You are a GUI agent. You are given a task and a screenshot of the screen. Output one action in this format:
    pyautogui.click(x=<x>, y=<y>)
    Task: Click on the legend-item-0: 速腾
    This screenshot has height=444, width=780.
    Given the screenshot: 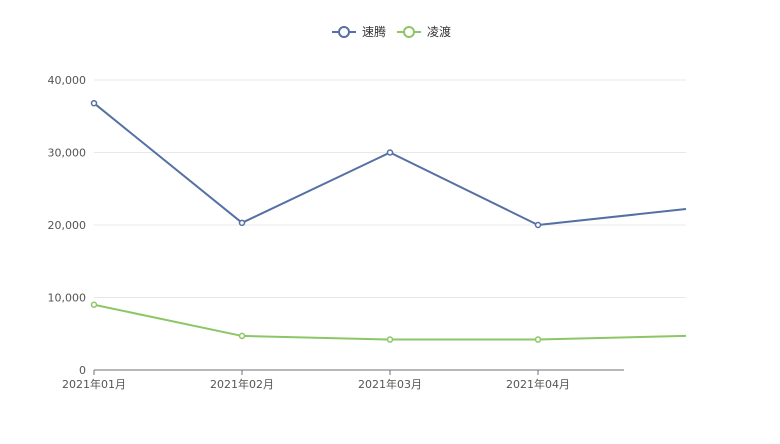 What is the action you would take?
    pyautogui.click(x=359, y=31)
    